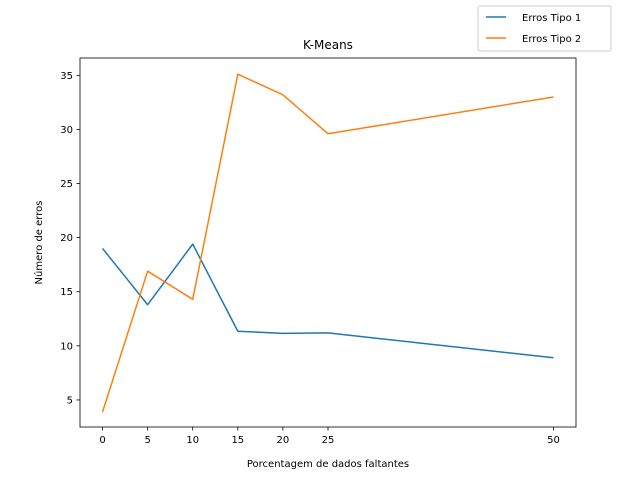 The width and height of the screenshot is (640, 484). Describe the element at coordinates (102, 440) in the screenshot. I see `x-tick-label: 0` at that location.